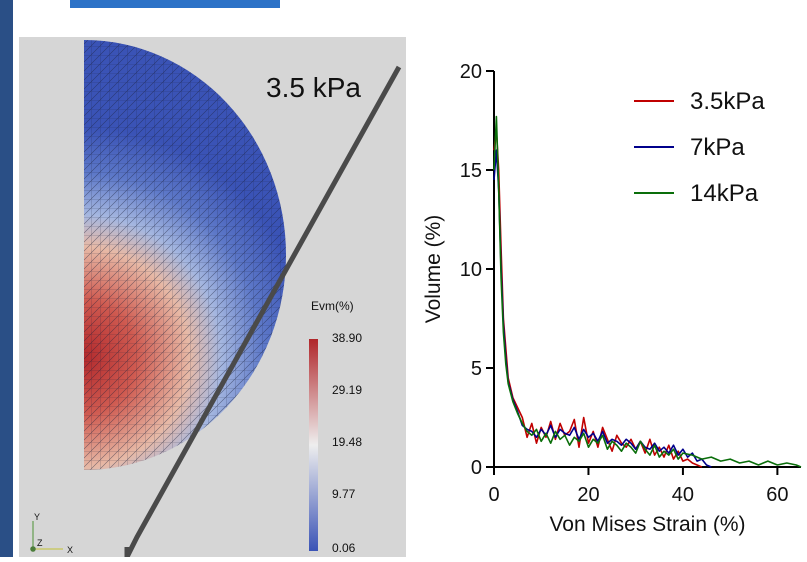 The width and height of the screenshot is (807, 562). I want to click on triad-y-label: Y, so click(37, 517).